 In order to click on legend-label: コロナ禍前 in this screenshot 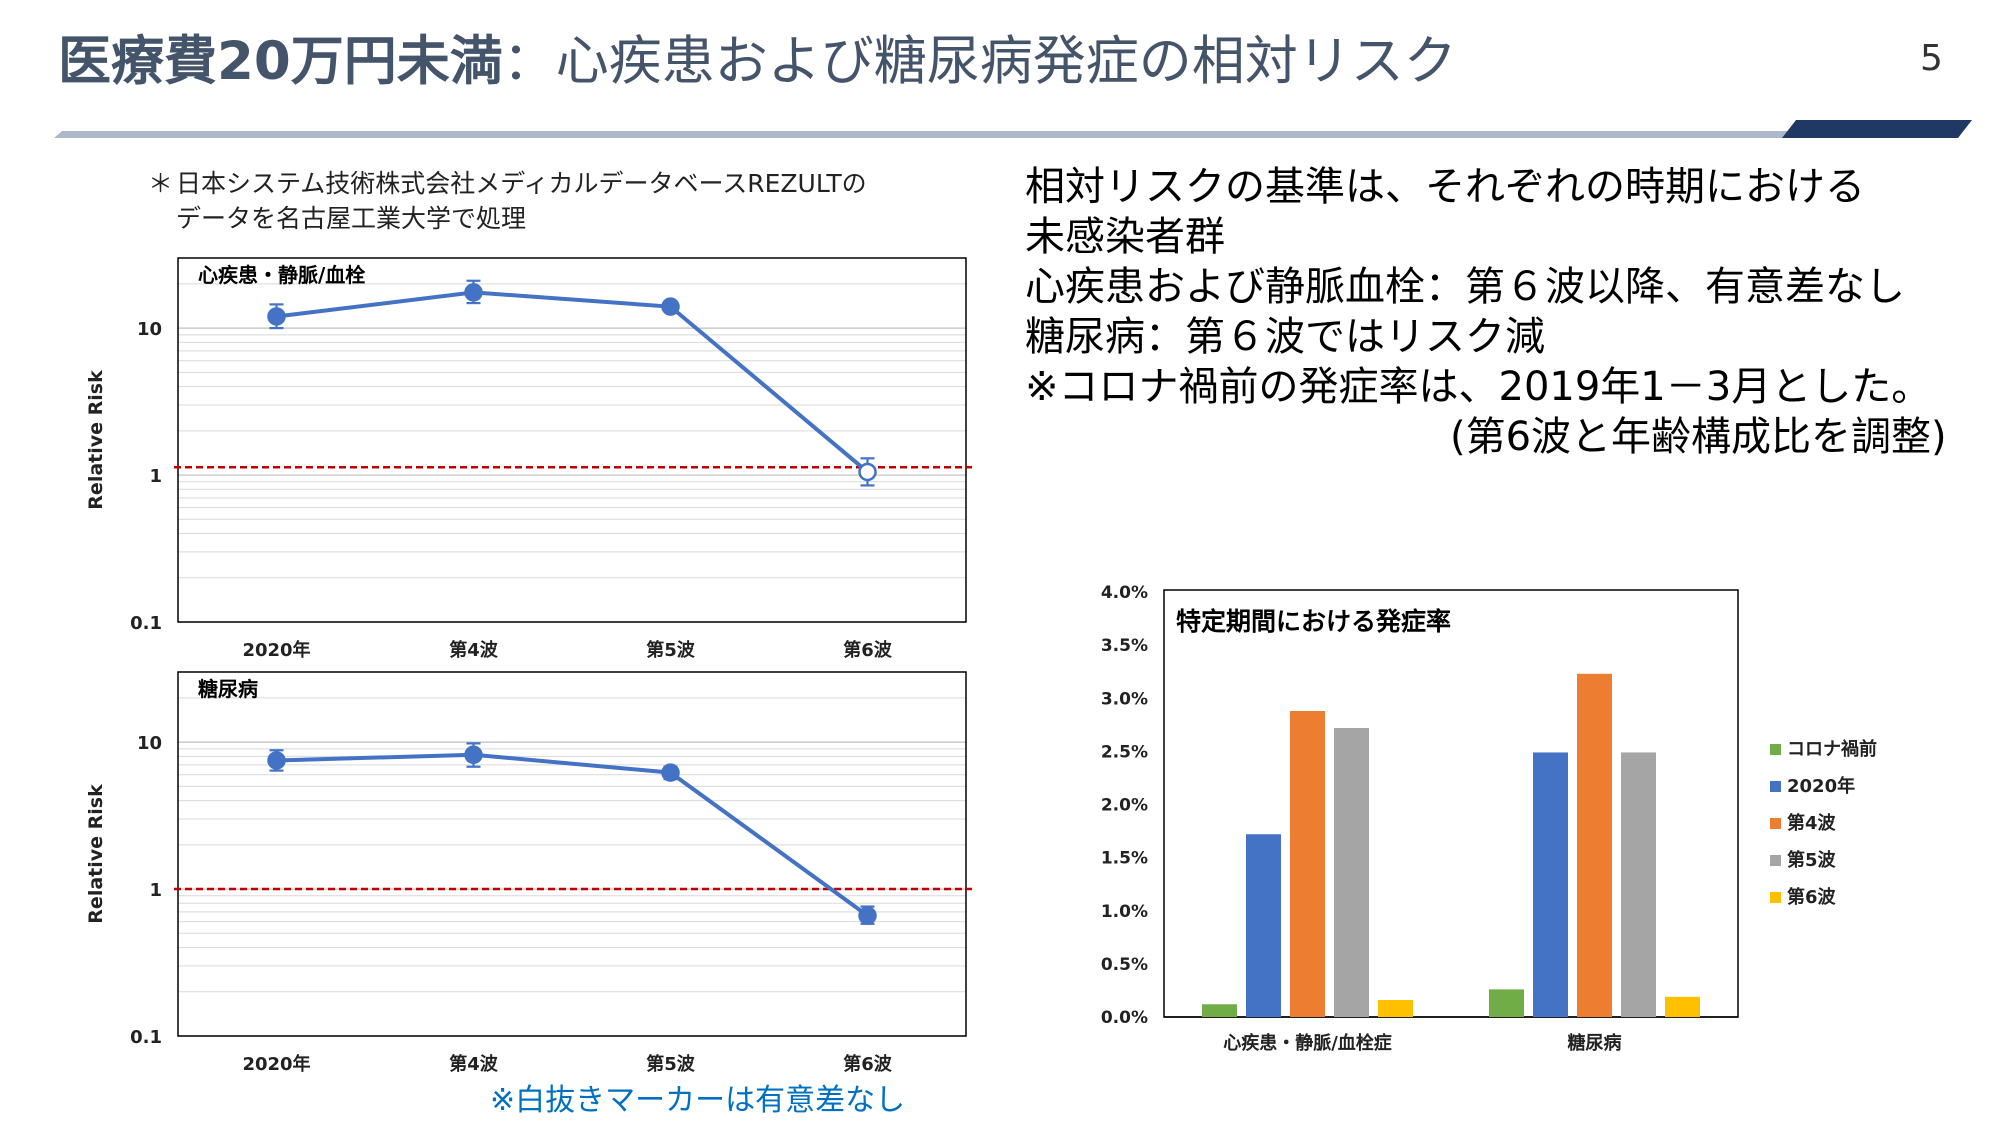, I will do `click(1832, 749)`.